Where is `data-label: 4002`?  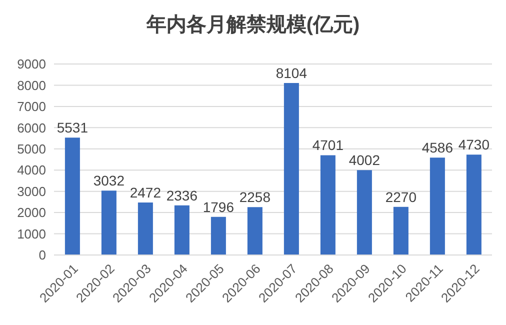 data-label: 4002 is located at coordinates (364, 160).